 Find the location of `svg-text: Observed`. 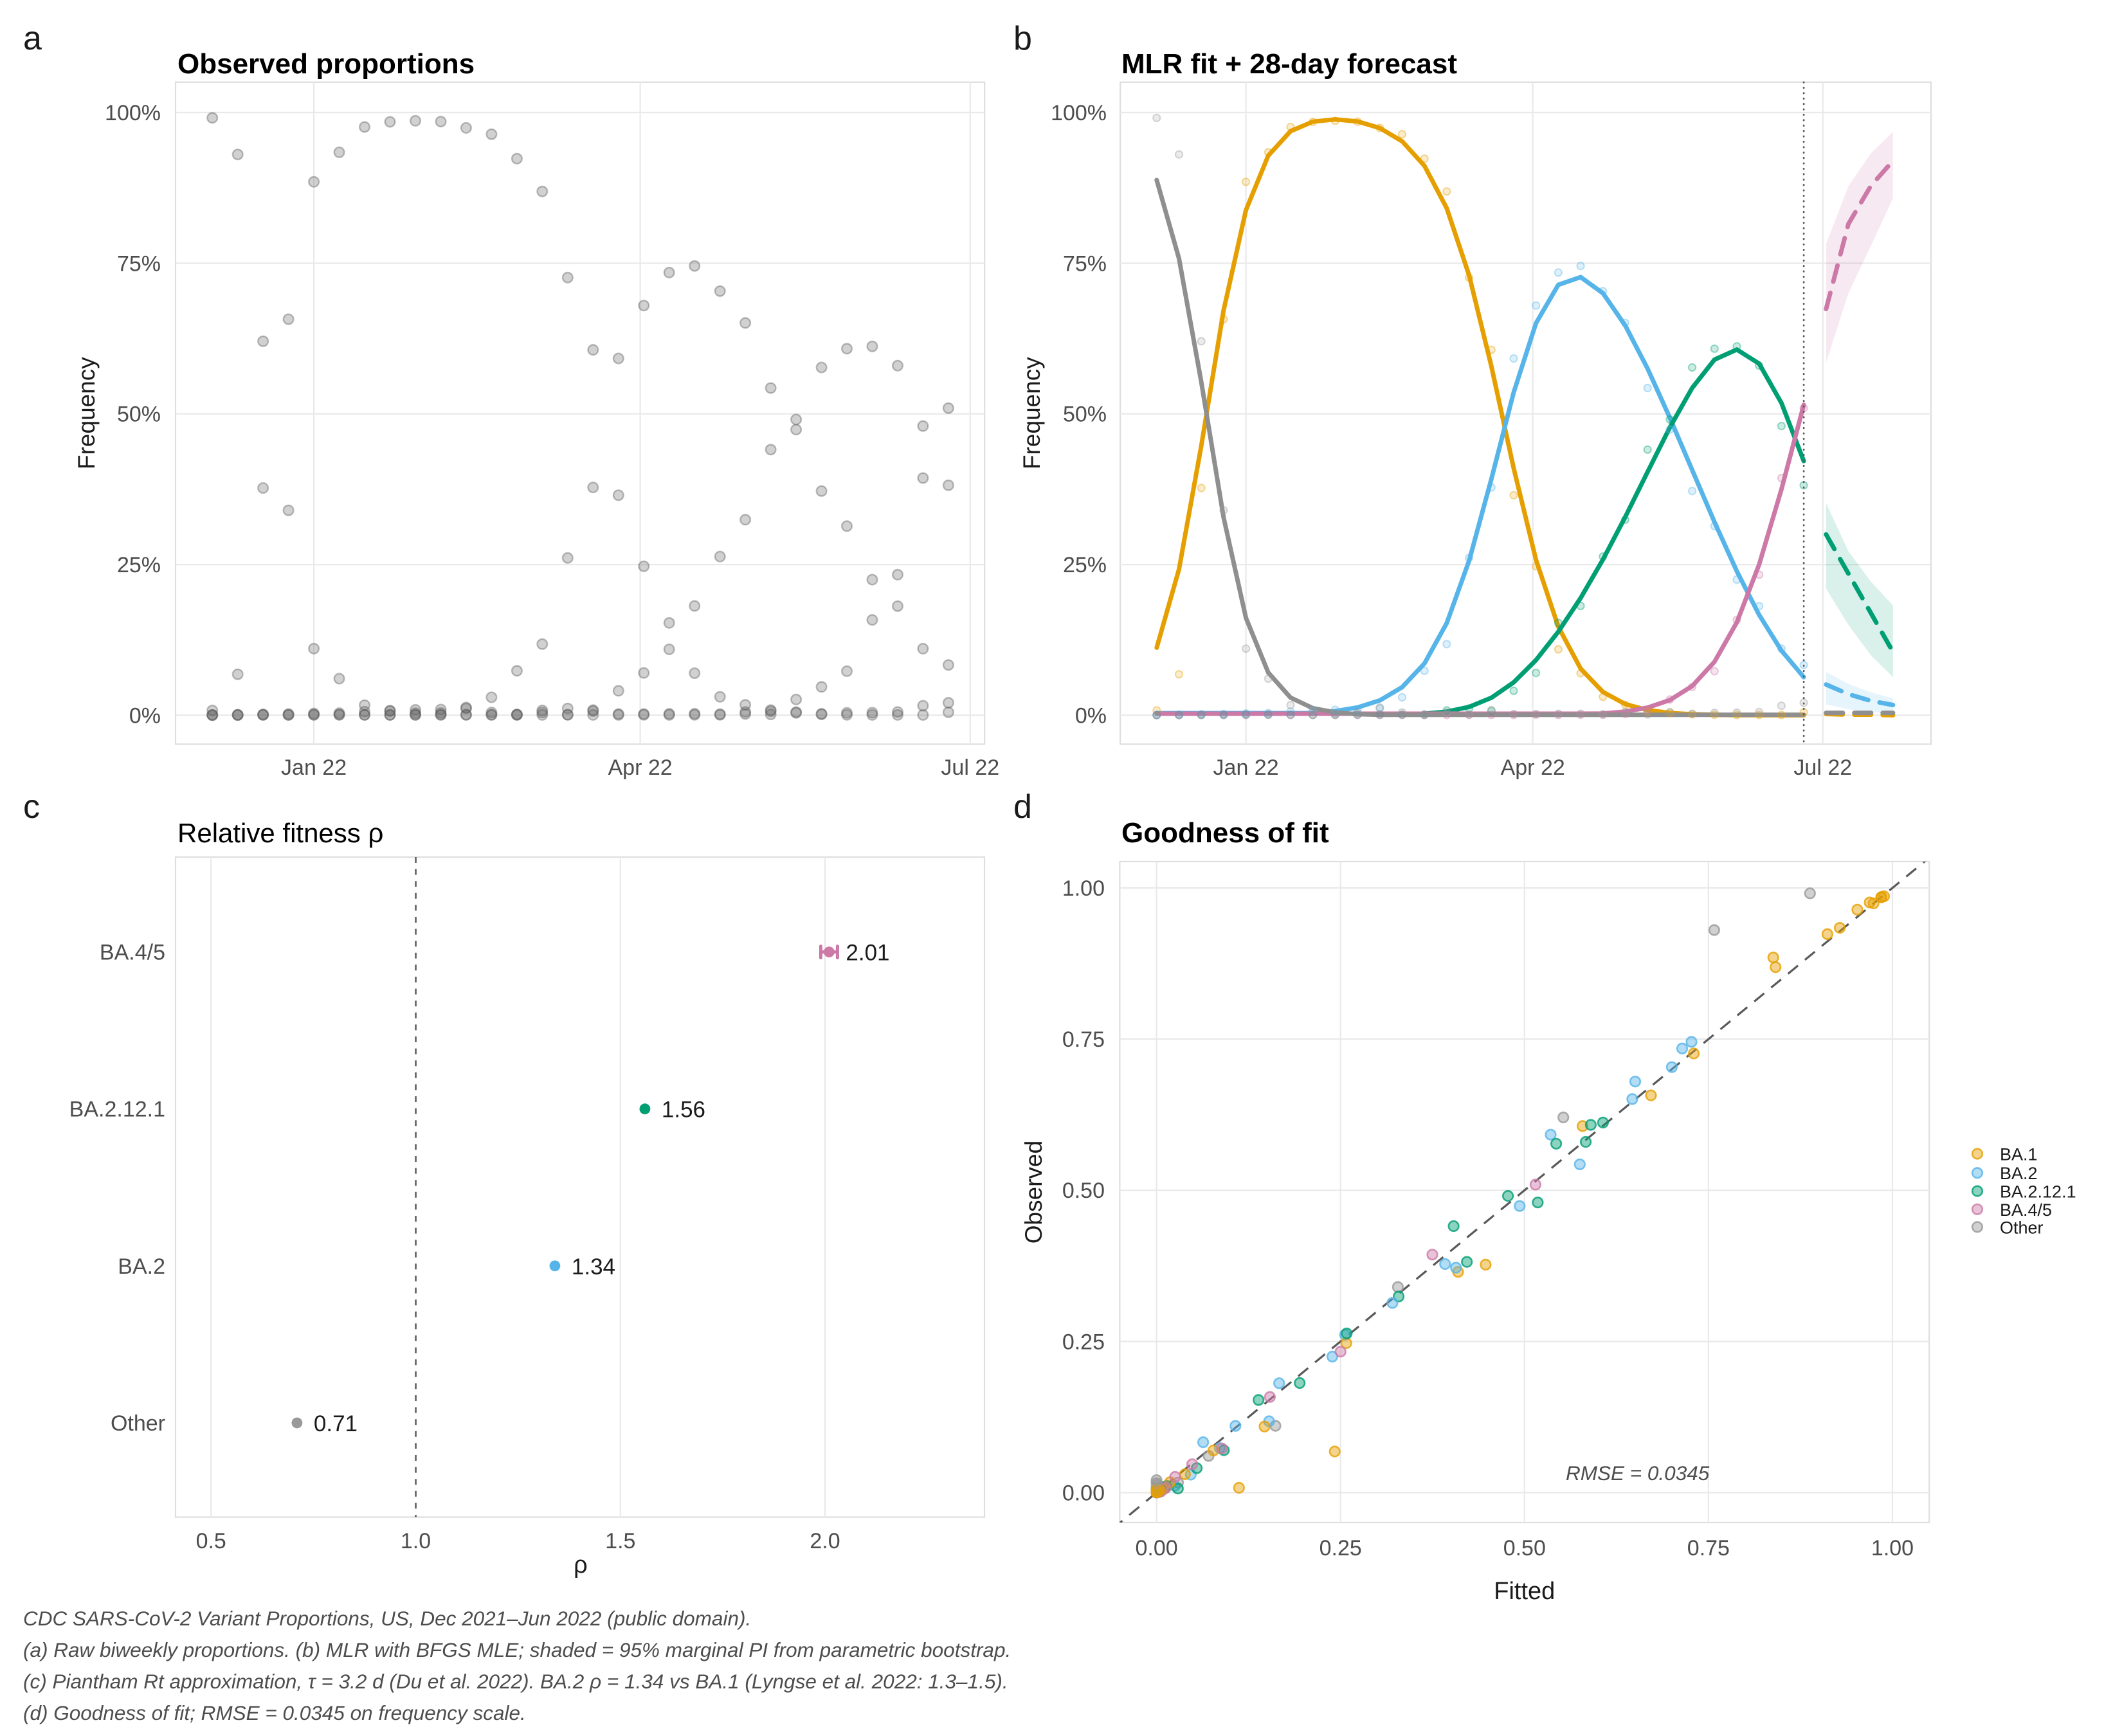

svg-text: Observed is located at coordinates (1033, 1192).